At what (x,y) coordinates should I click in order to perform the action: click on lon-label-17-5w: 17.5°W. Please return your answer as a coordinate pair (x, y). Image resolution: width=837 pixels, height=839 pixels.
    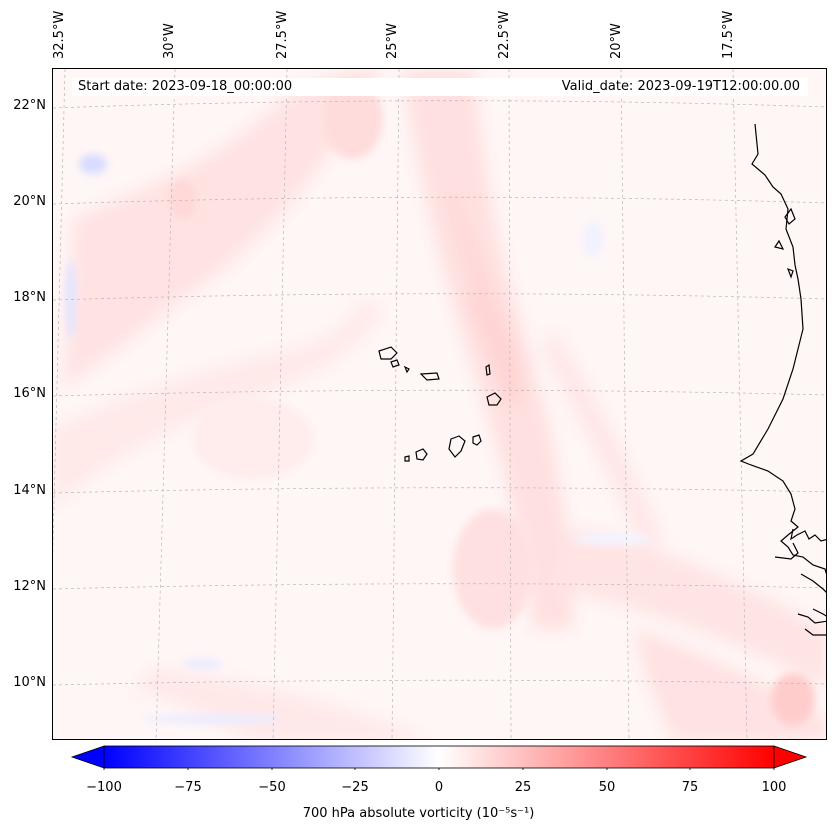
    Looking at the image, I should click on (728, 34).